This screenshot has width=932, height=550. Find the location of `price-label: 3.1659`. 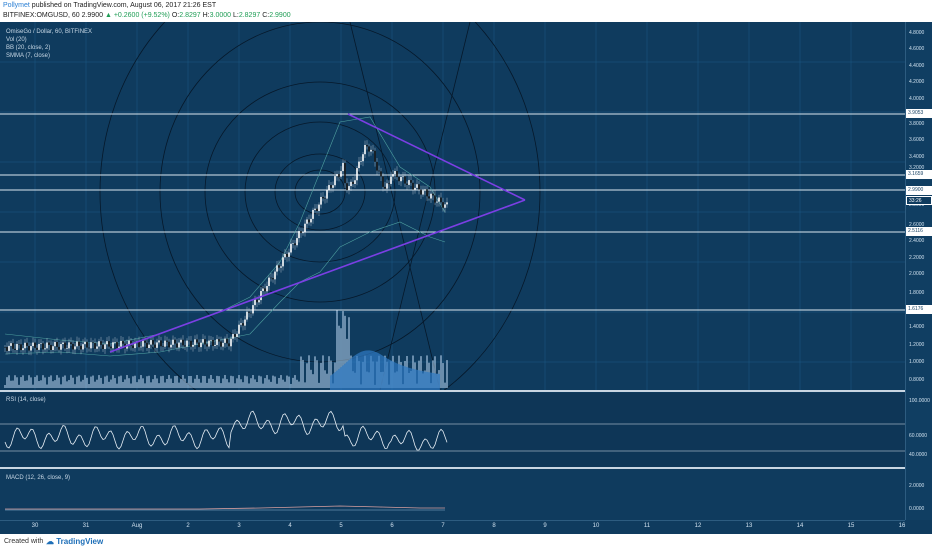

price-label: 3.1659 is located at coordinates (919, 174).